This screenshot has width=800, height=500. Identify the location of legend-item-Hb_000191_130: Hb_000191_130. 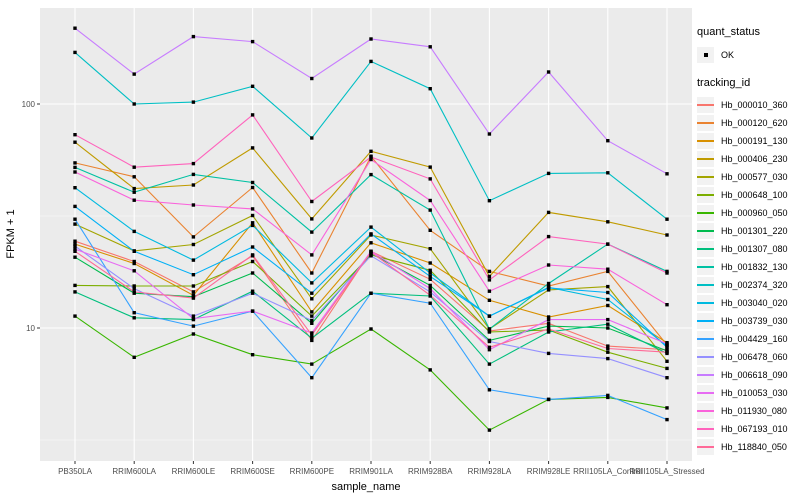
(748, 141).